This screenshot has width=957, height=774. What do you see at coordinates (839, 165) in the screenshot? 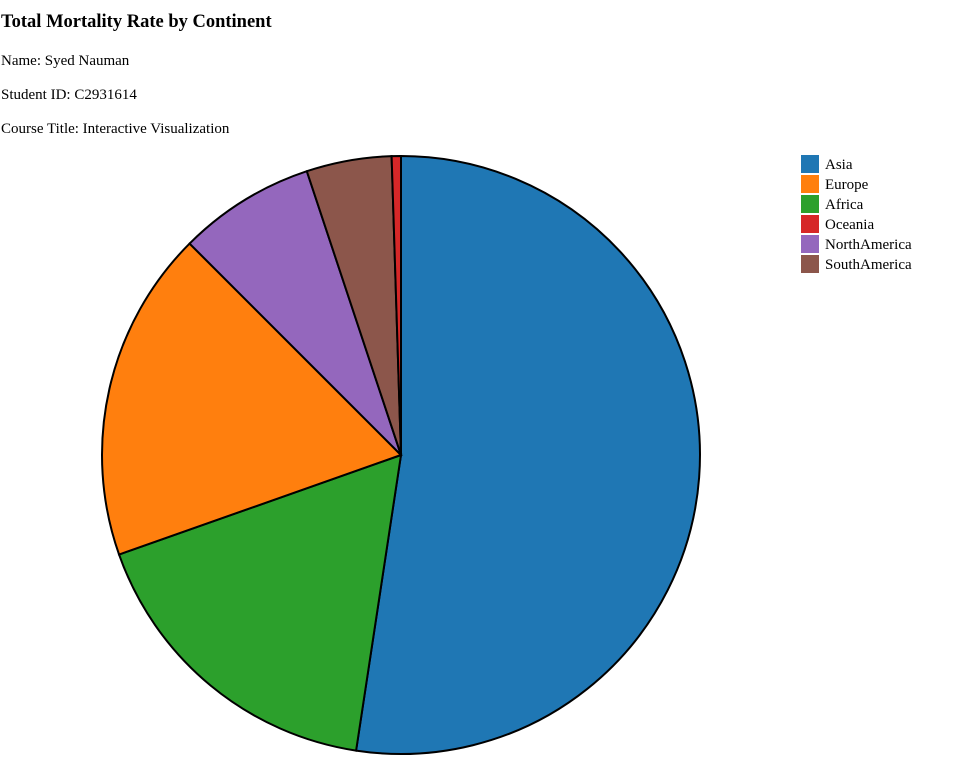
I see `legend-label-asia: Asia` at bounding box center [839, 165].